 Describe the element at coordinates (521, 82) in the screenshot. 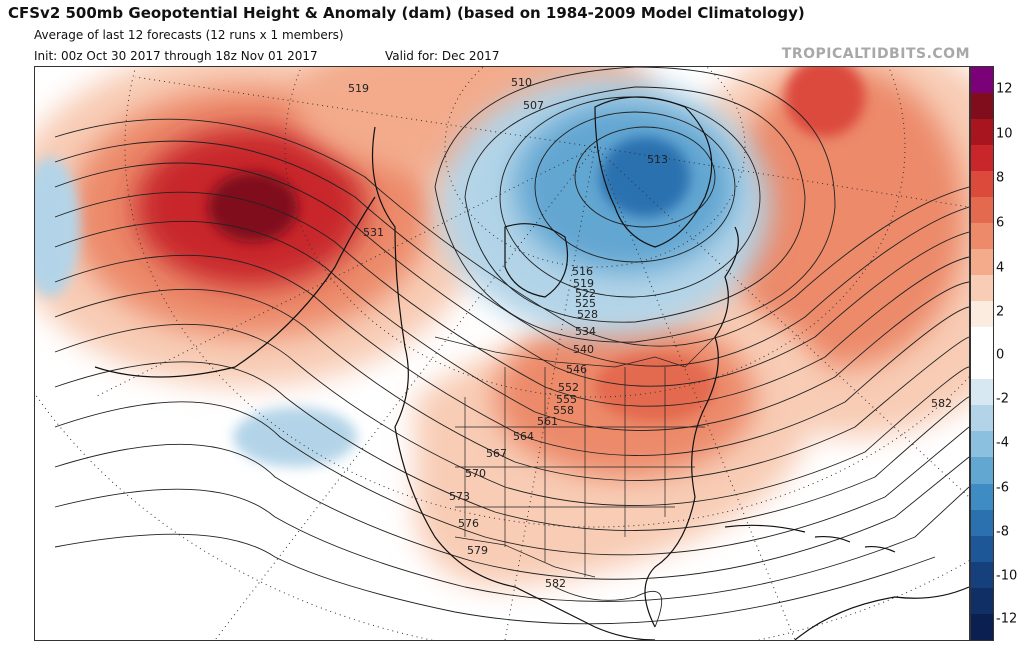

I see `contour-label: 510` at that location.